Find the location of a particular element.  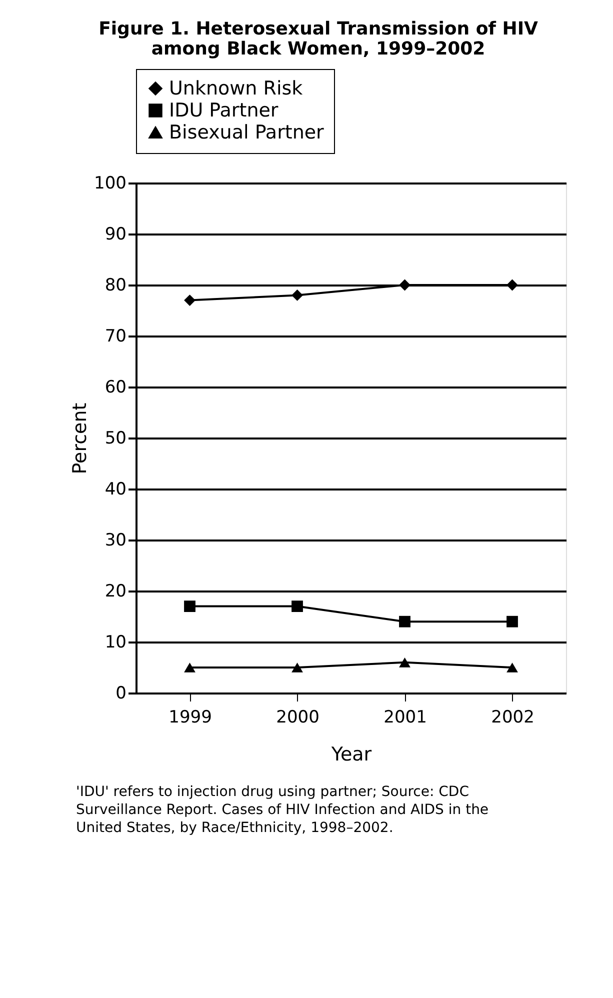

y-tick-label: 40 is located at coordinates (115, 490).